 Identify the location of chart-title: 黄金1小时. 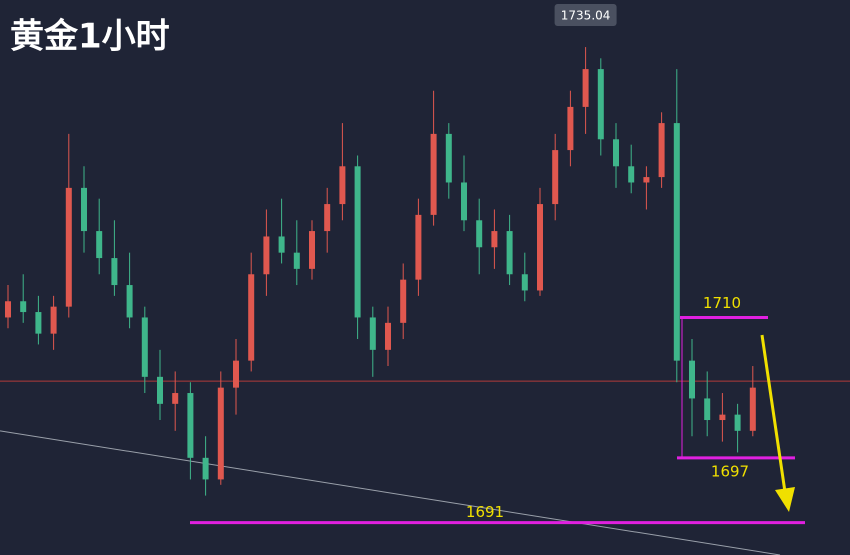
(90, 37).